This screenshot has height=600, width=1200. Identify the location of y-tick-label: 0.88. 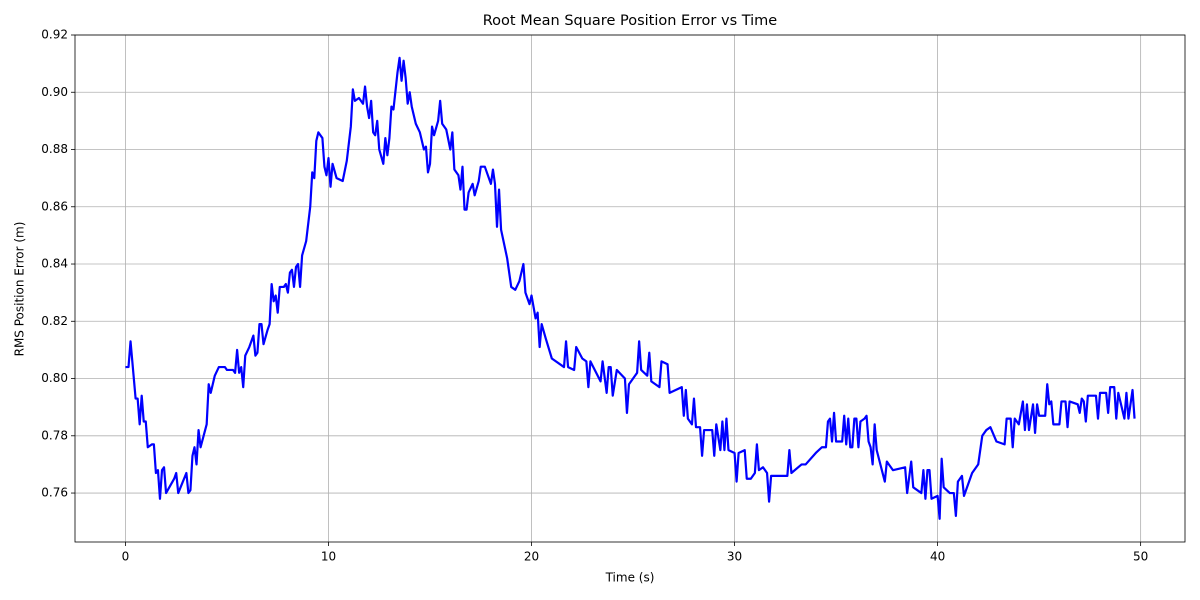
(54, 149).